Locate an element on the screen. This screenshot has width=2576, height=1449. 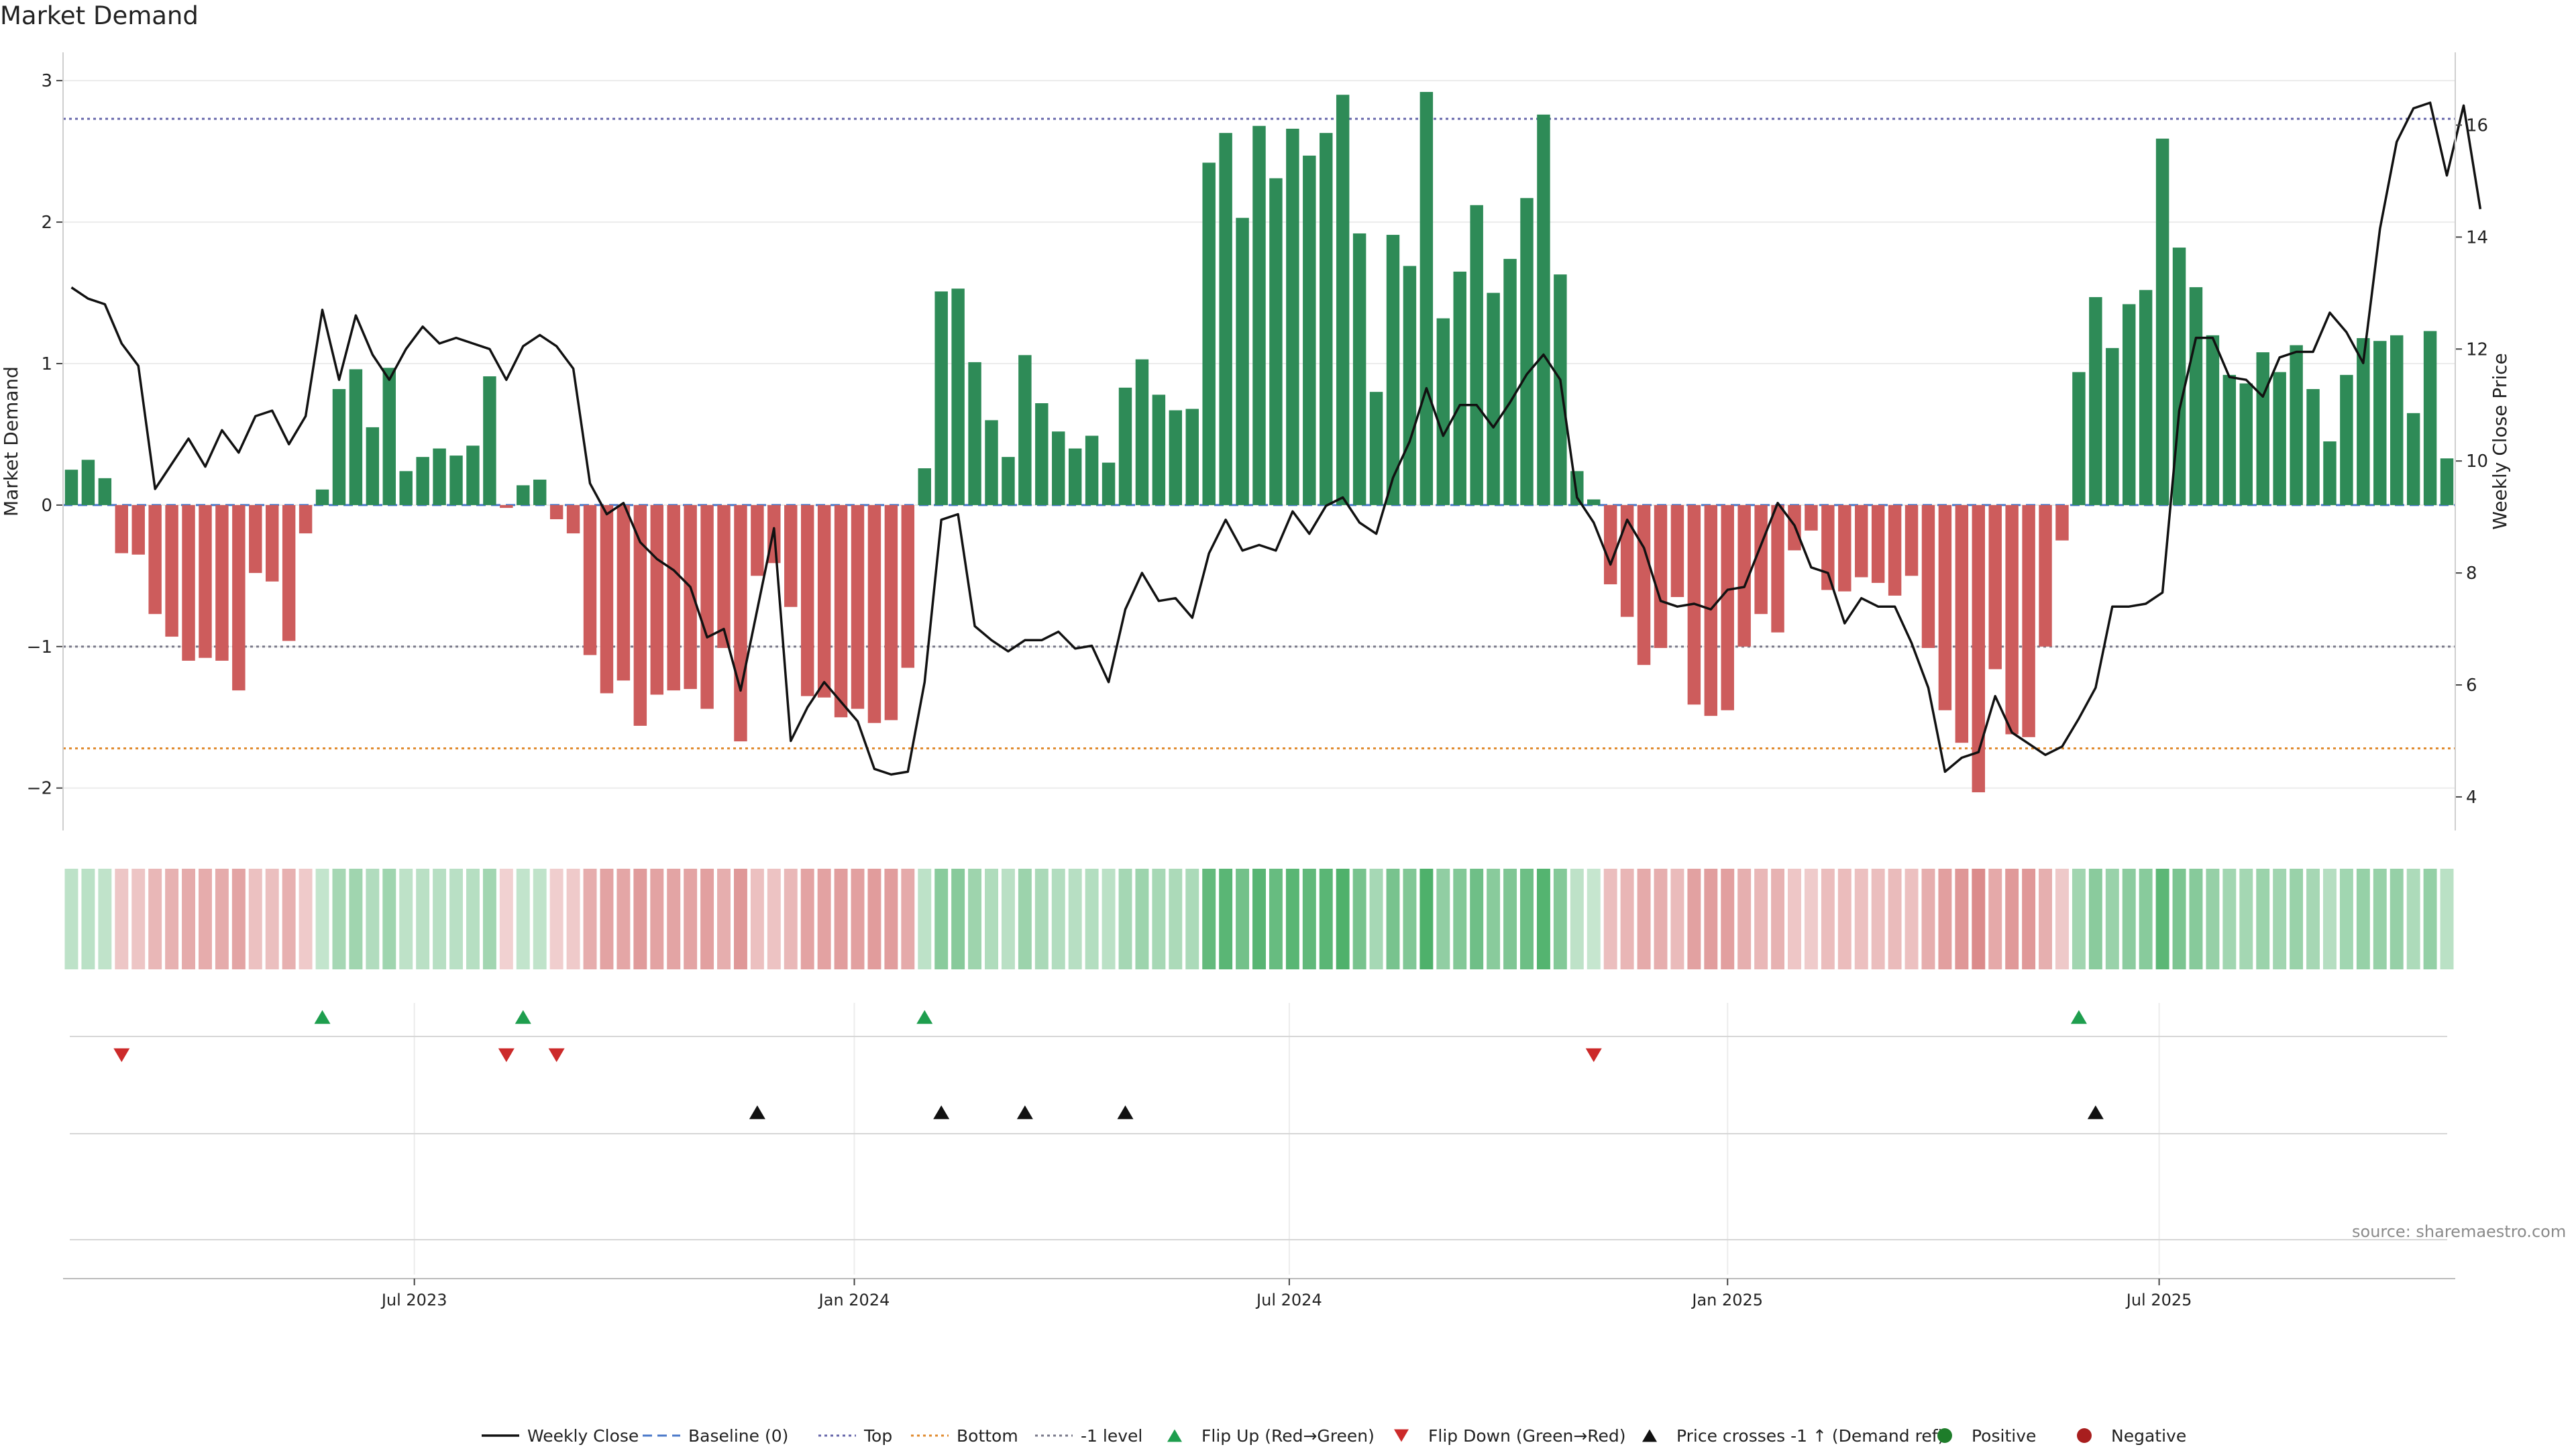
legend-swatch-flip-down is located at coordinates (1401, 1435).